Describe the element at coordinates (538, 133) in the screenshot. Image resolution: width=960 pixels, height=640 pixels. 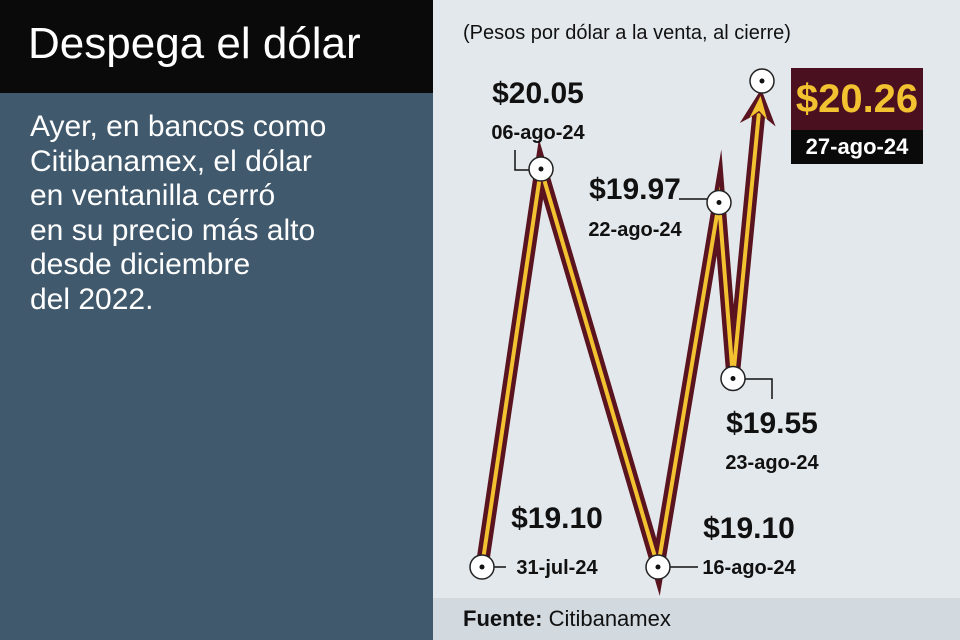
I see `data-label-date: 06-ago-24` at that location.